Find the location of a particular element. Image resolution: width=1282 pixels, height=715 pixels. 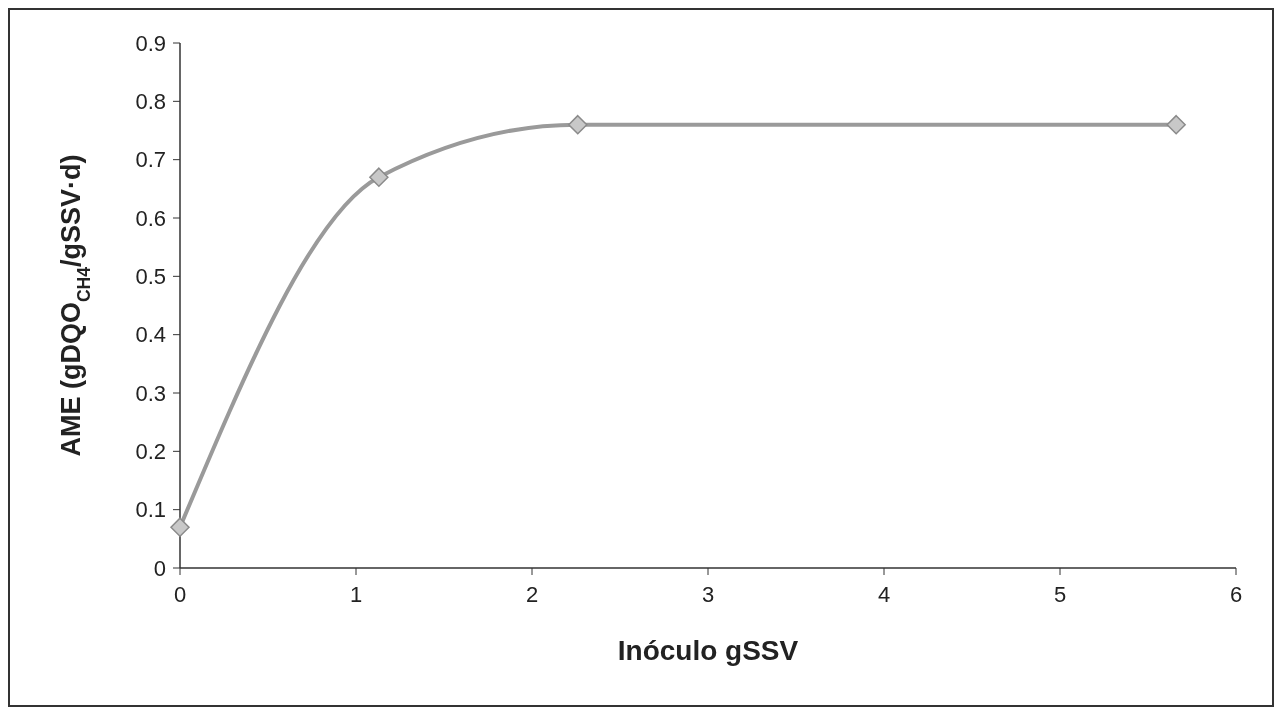

x-tick-label: 1 is located at coordinates (356, 594).